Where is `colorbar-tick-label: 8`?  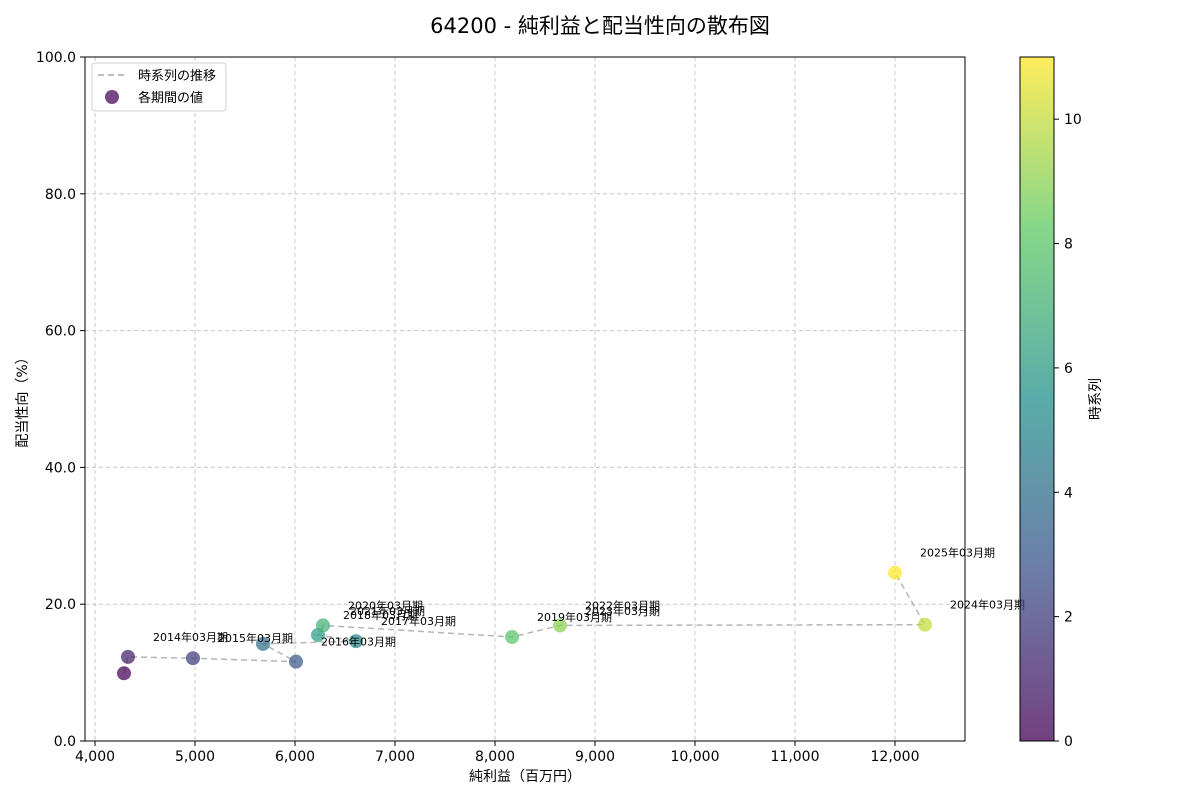
colorbar-tick-label: 8 is located at coordinates (1068, 245).